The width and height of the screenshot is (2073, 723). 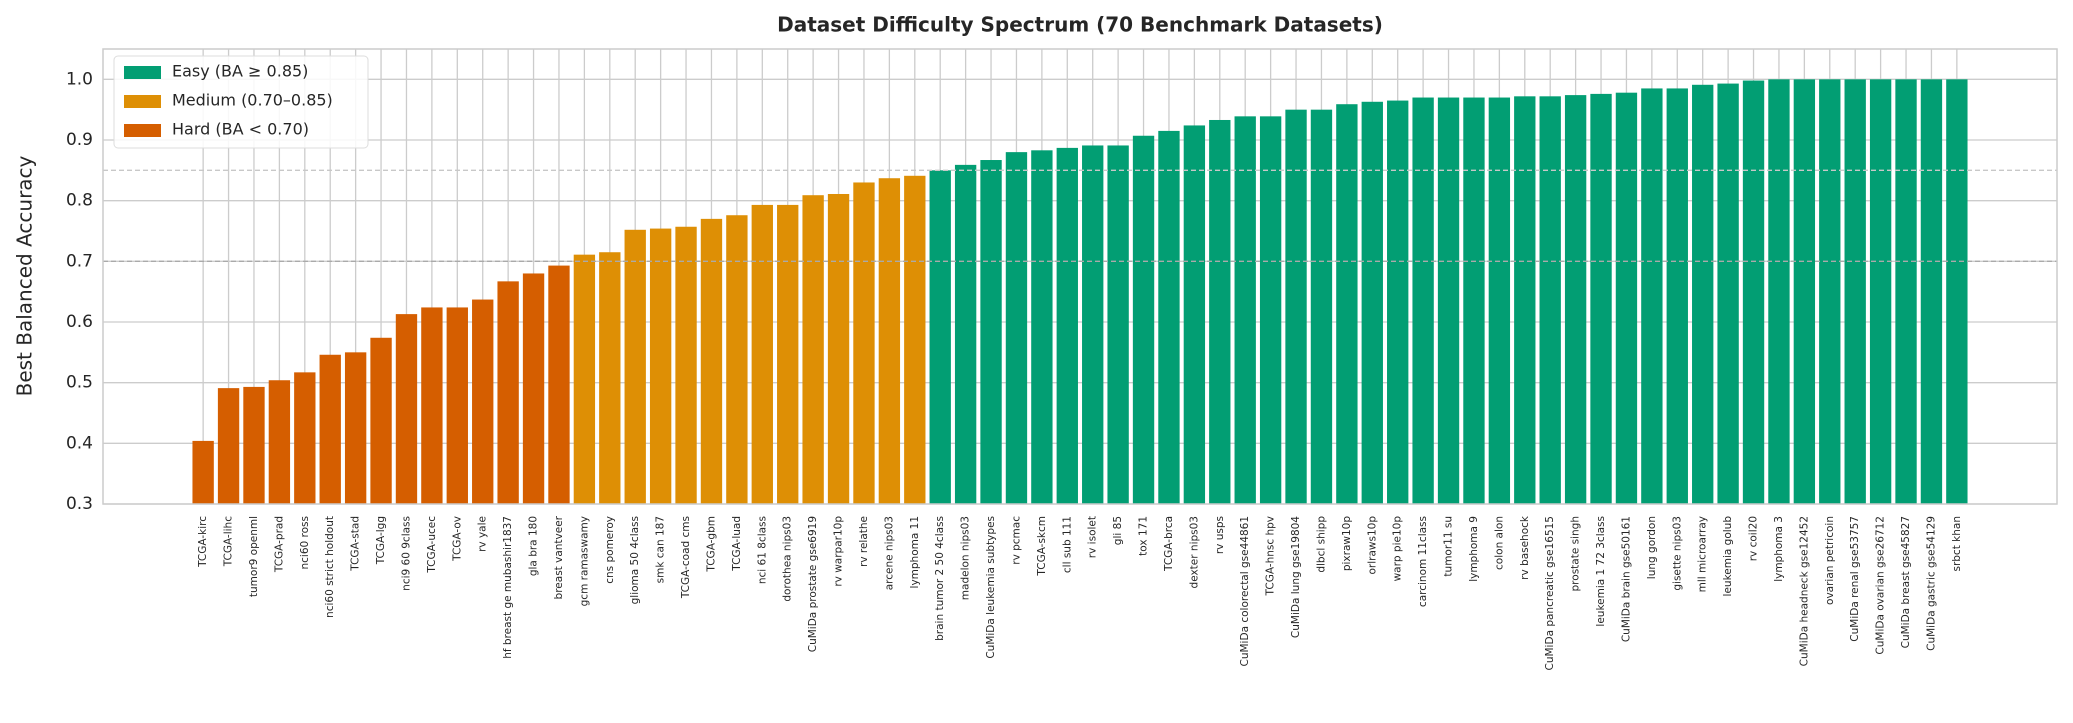 I want to click on x-tick-label: gcm ramaswamy, so click(x=584, y=561).